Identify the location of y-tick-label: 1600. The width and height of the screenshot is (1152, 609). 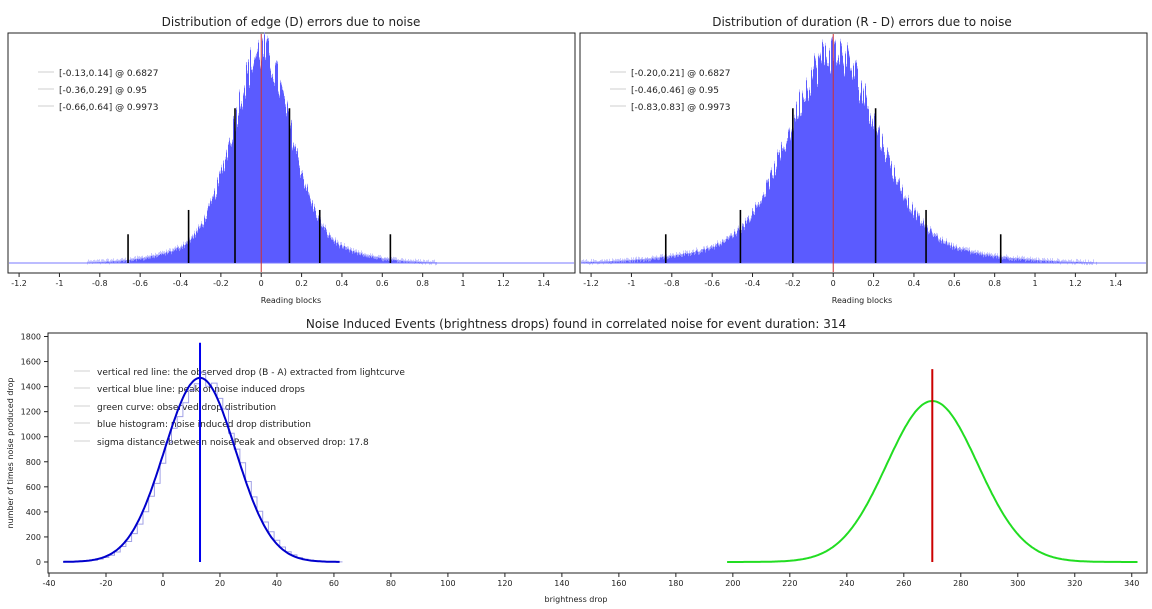
(31, 362).